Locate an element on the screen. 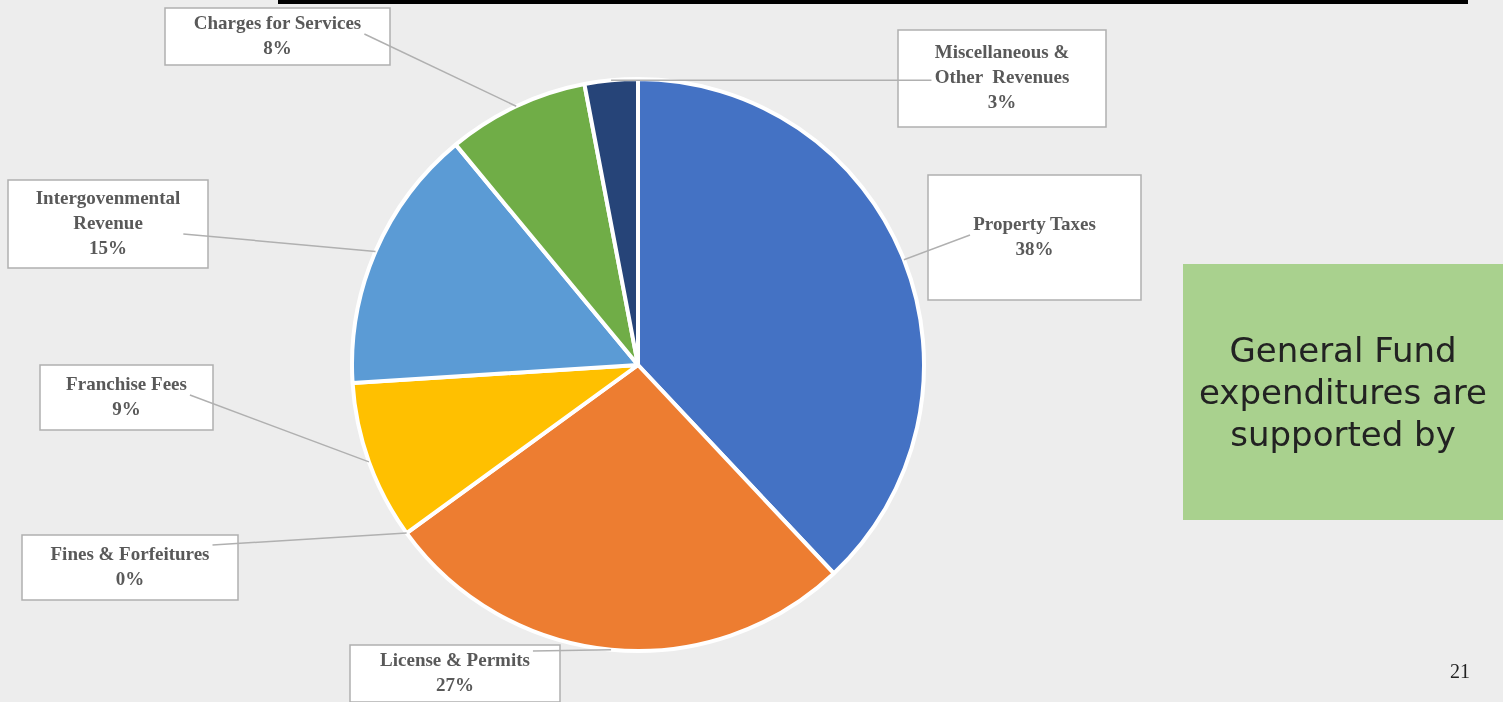 The height and width of the screenshot is (702, 1503). category-label: Fines & Forfeitures is located at coordinates (130, 553).